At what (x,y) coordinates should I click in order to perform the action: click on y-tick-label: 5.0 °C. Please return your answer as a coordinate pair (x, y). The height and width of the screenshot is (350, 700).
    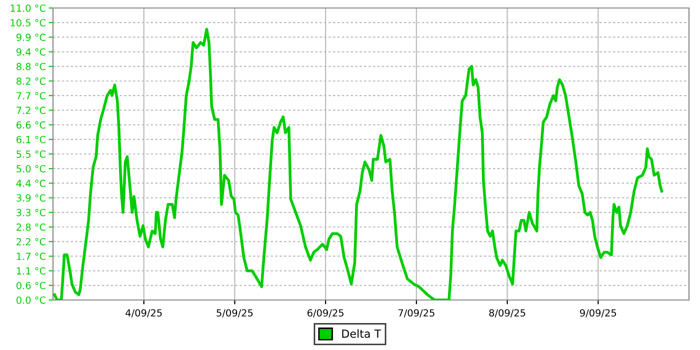
    Looking at the image, I should click on (31, 168).